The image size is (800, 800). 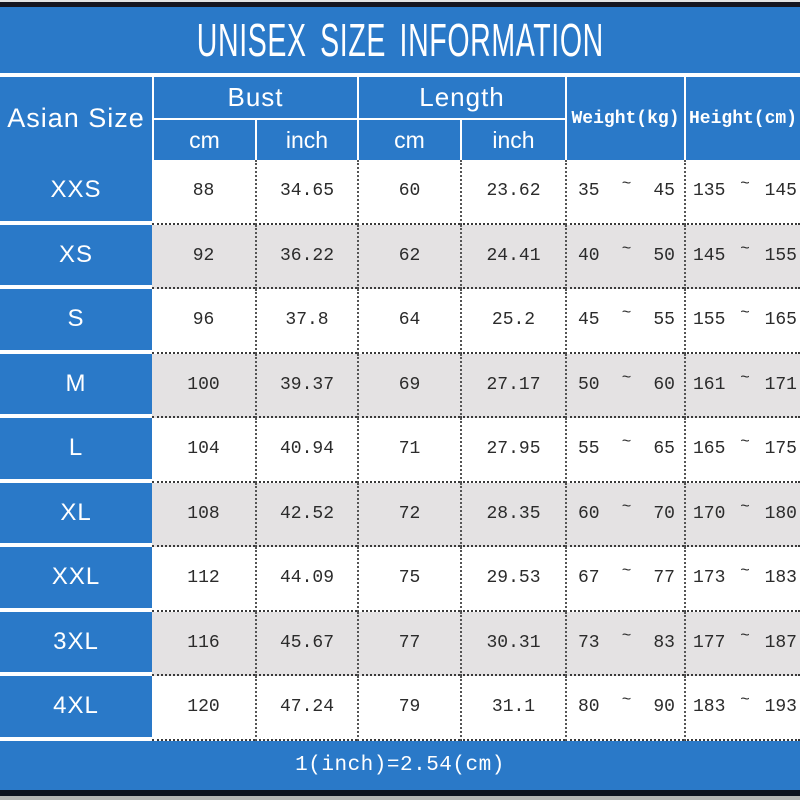 I want to click on bust-inch-cell: 39.37, so click(x=306, y=385).